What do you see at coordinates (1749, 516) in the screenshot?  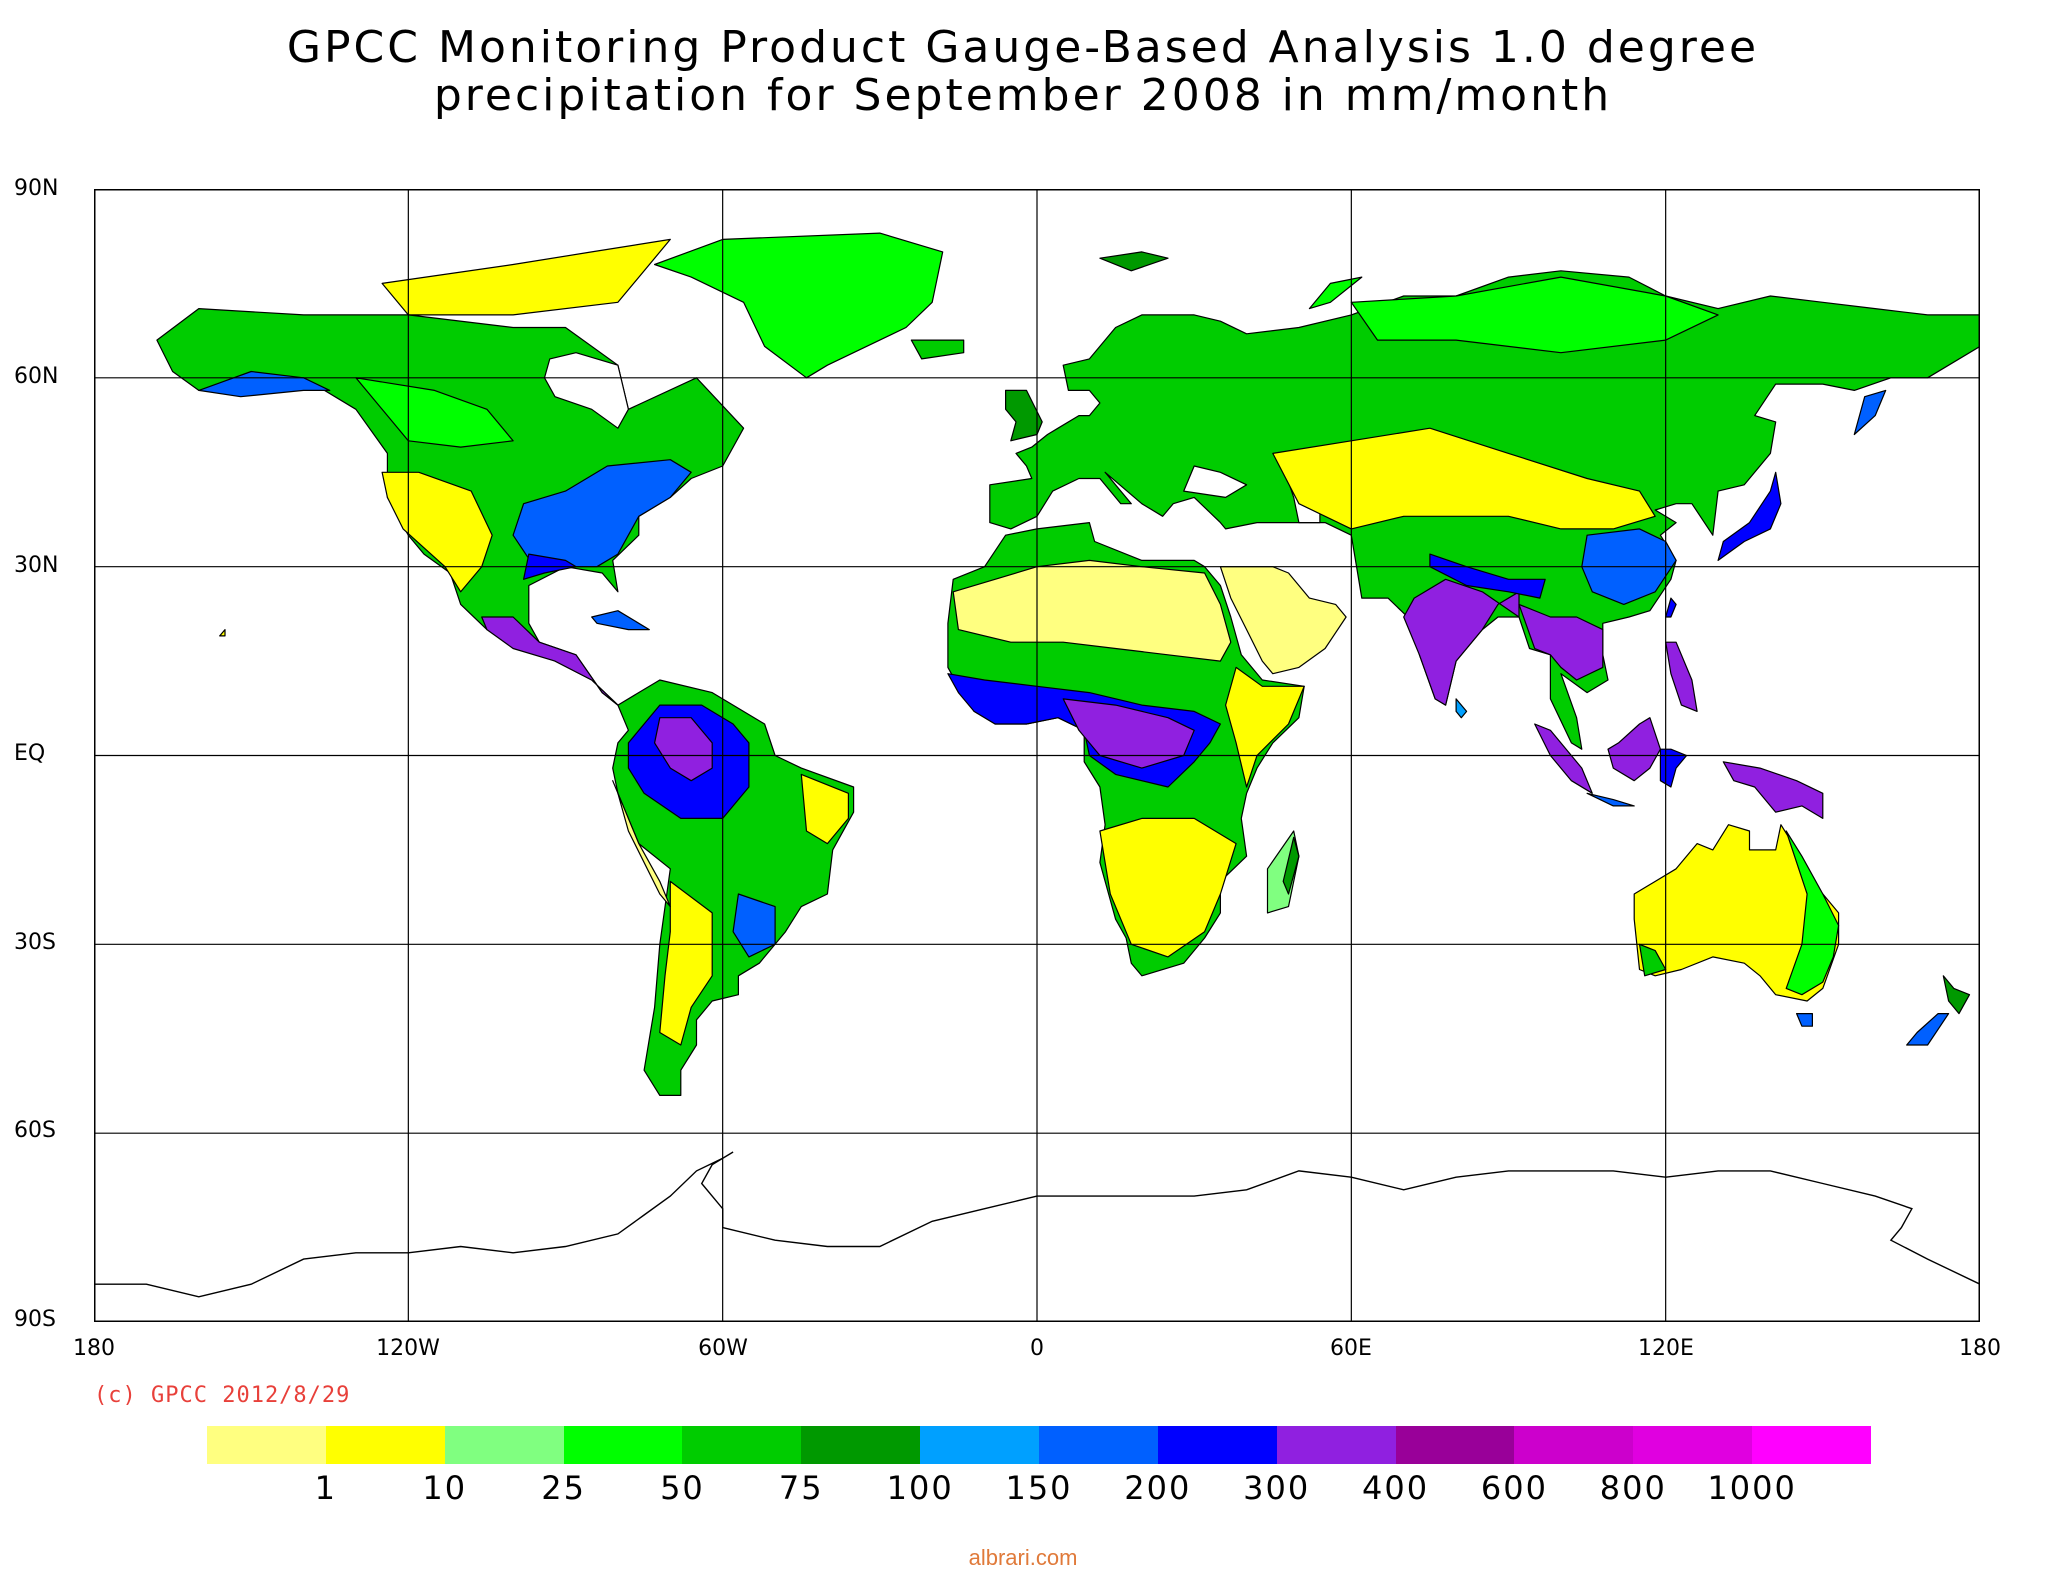 I see `region-japan` at bounding box center [1749, 516].